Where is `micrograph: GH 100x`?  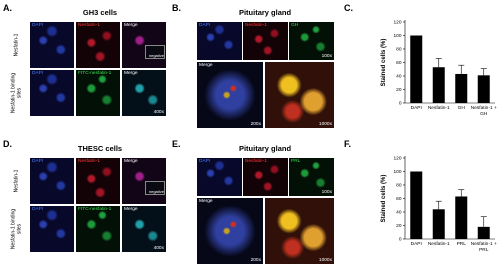
micrograph: GH 100x is located at coordinates (311, 41).